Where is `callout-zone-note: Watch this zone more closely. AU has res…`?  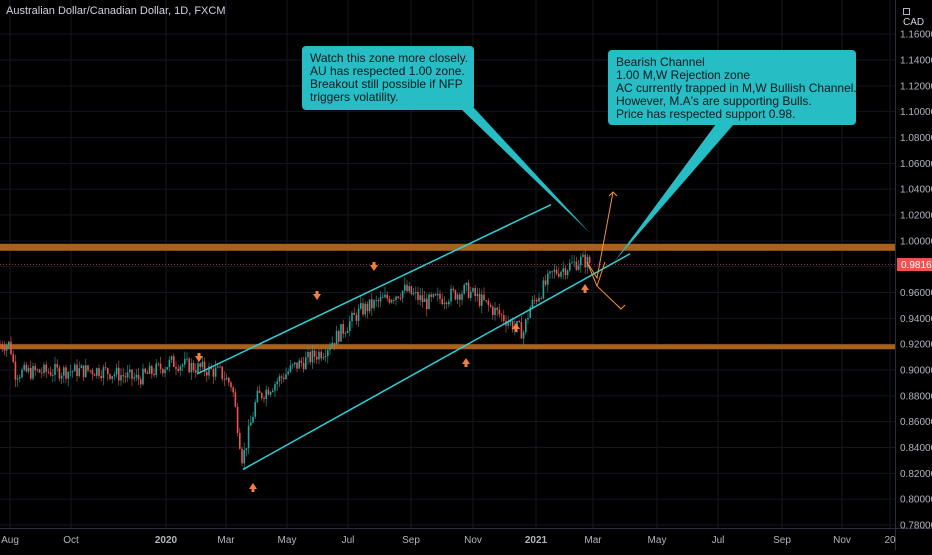 callout-zone-note: Watch this zone more closely. AU has res… is located at coordinates (388, 78).